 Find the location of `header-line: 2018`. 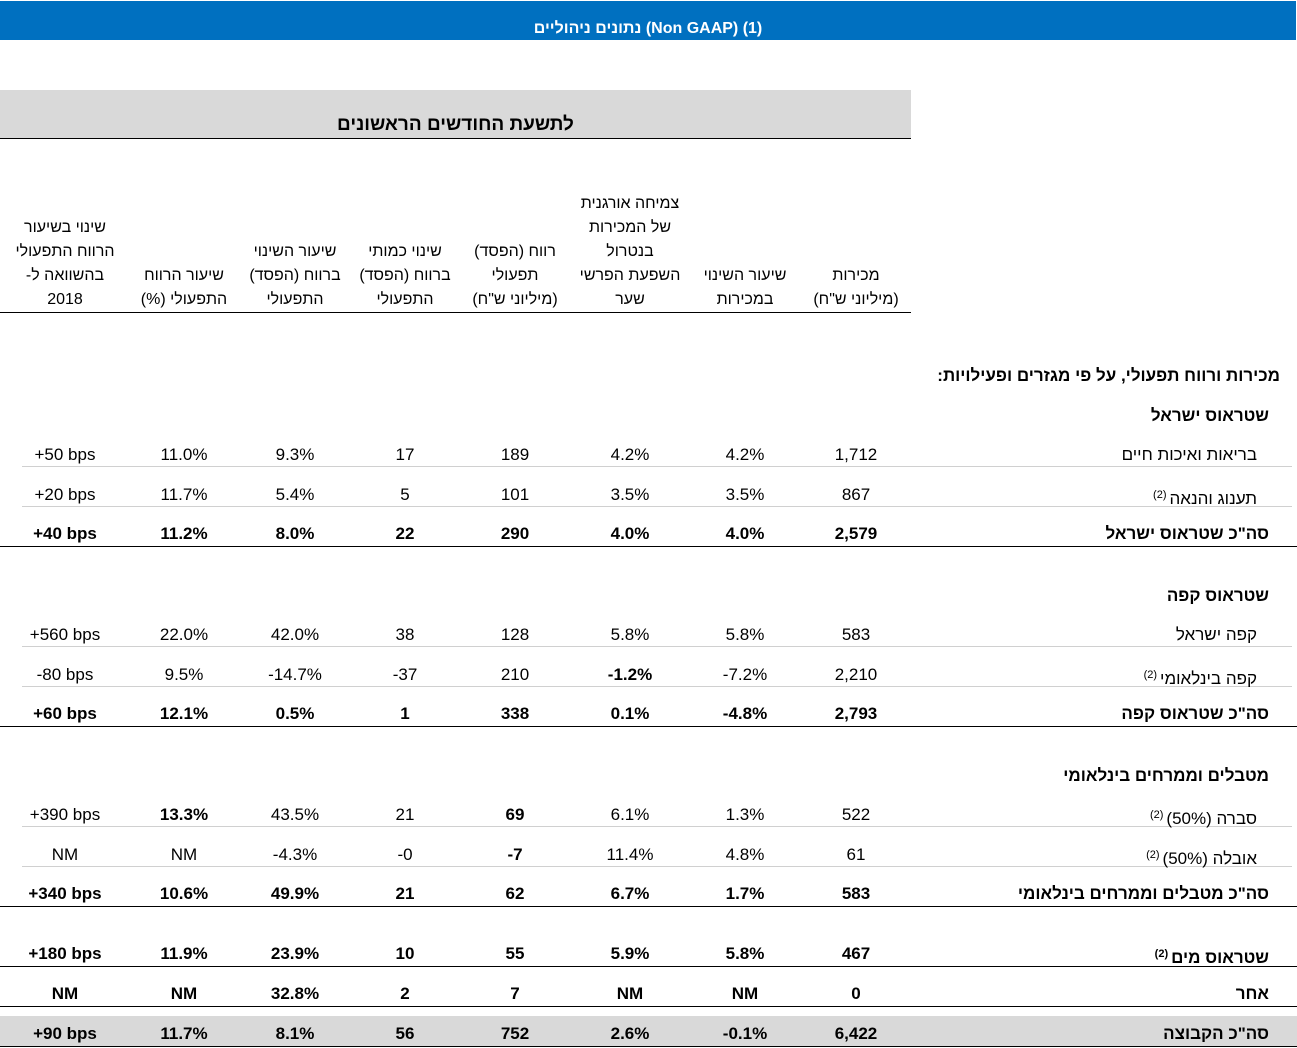

header-line: 2018 is located at coordinates (65, 299).